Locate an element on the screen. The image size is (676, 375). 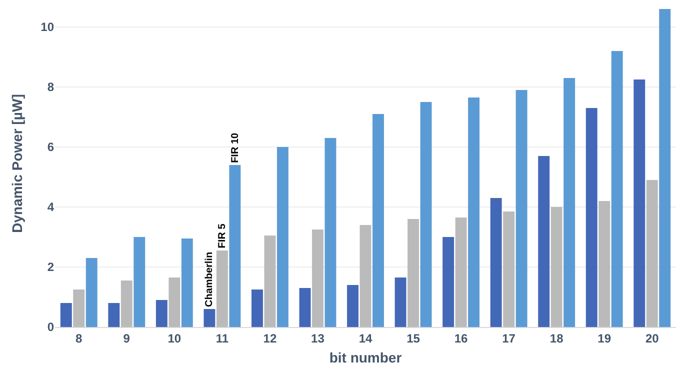
x-tick-label: 11 is located at coordinates (222, 338).